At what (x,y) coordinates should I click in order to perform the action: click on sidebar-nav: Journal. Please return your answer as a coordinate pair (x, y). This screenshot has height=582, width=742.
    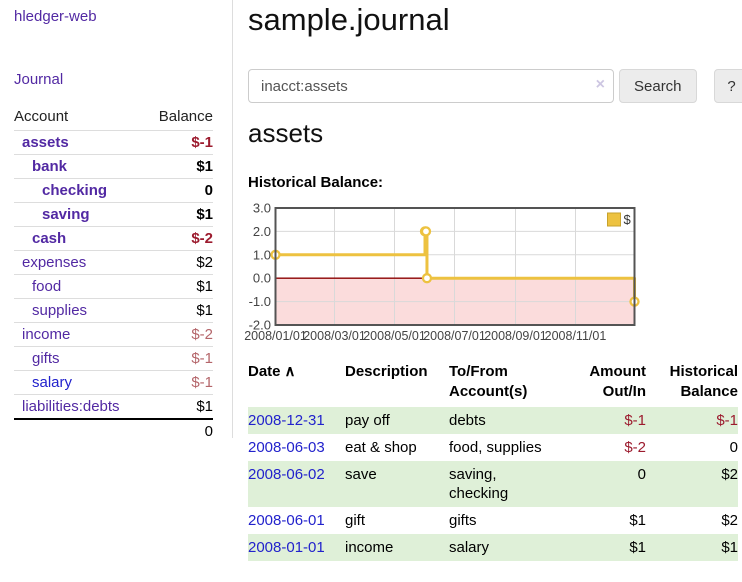
    Looking at the image, I should click on (113, 79).